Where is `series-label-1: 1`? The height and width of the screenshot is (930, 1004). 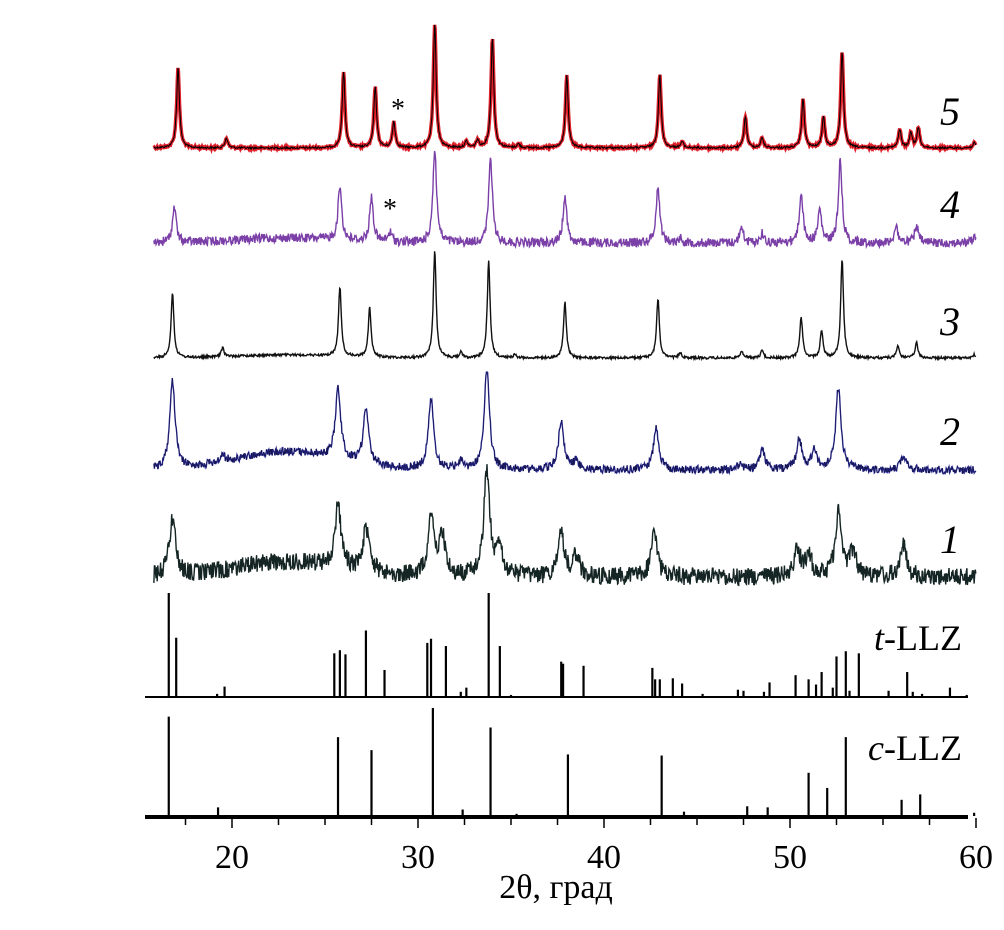
series-label-1: 1 is located at coordinates (950, 539).